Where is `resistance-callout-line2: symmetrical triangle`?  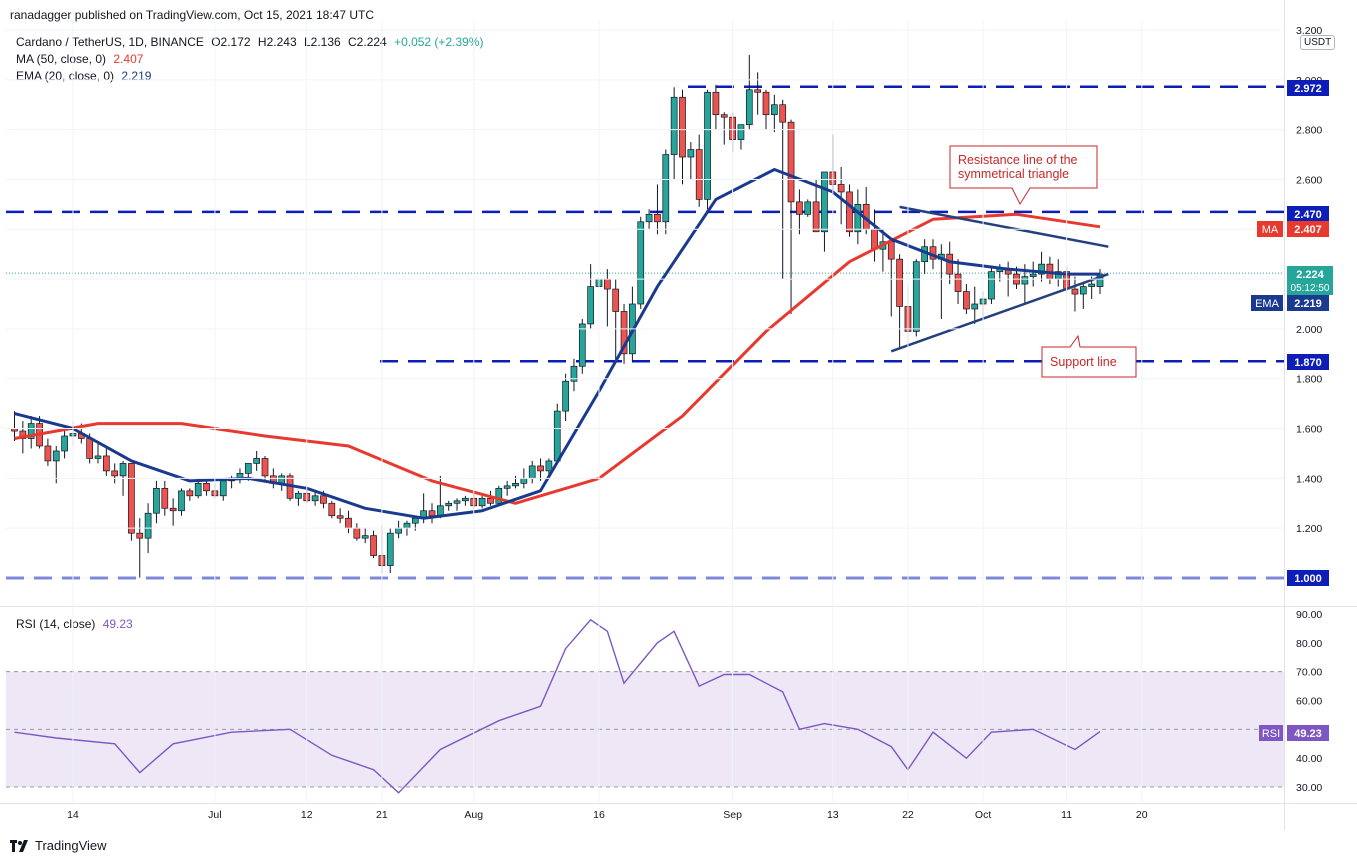 resistance-callout-line2: symmetrical triangle is located at coordinates (1013, 174).